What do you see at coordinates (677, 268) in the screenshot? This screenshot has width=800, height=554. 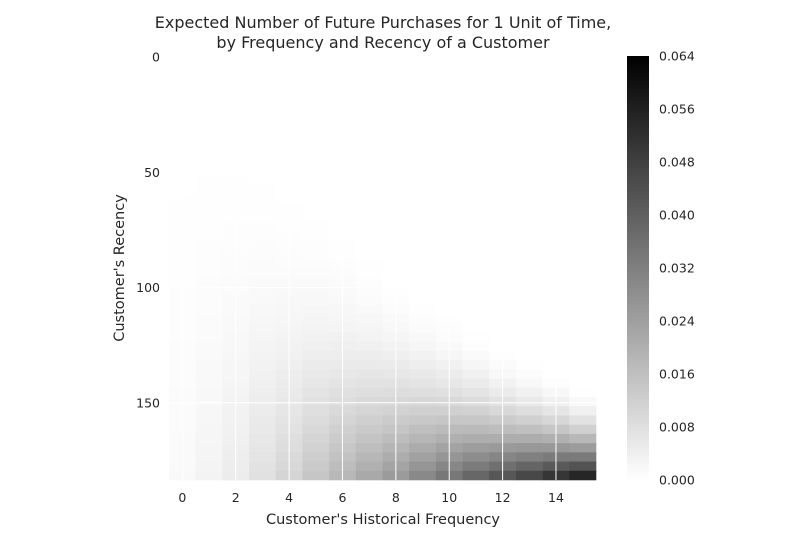 I see `colorbar-tick-label: 0.032` at bounding box center [677, 268].